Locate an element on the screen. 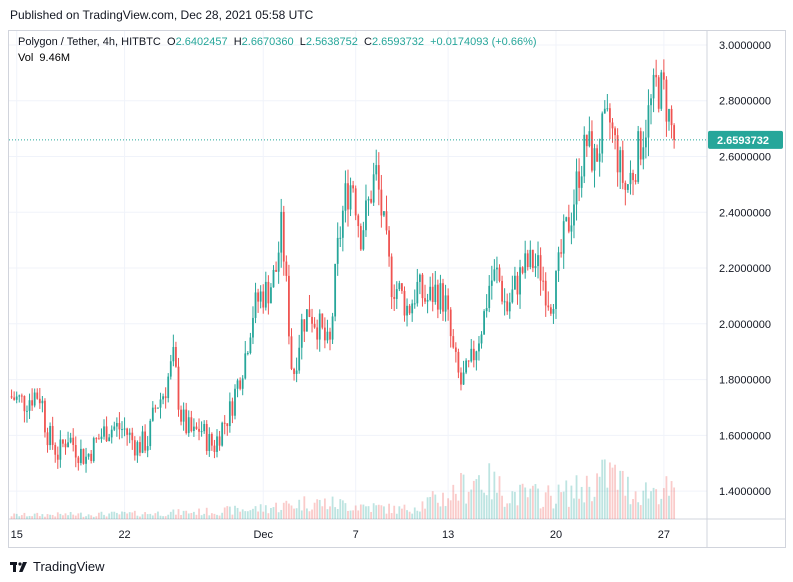 Image resolution: width=793 pixels, height=582 pixels. footer-brand: TradingView is located at coordinates (57, 566).